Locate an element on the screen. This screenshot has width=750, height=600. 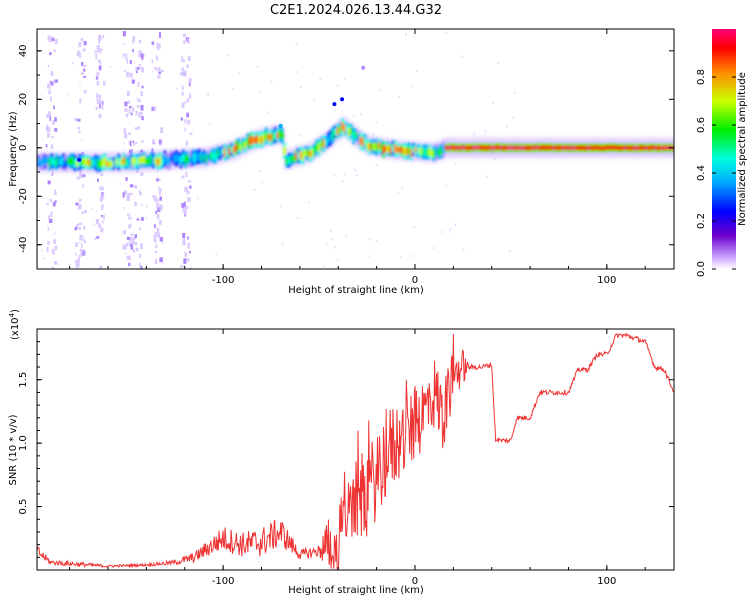
colorbar-tick-label: 0.4 is located at coordinates (701, 173).